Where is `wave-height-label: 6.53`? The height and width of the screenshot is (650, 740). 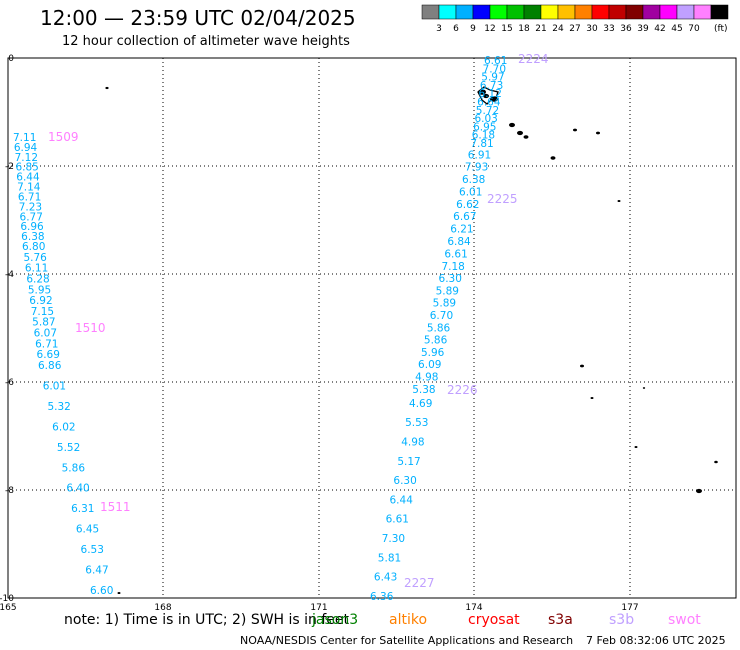 wave-height-label: 6.53 is located at coordinates (92, 550).